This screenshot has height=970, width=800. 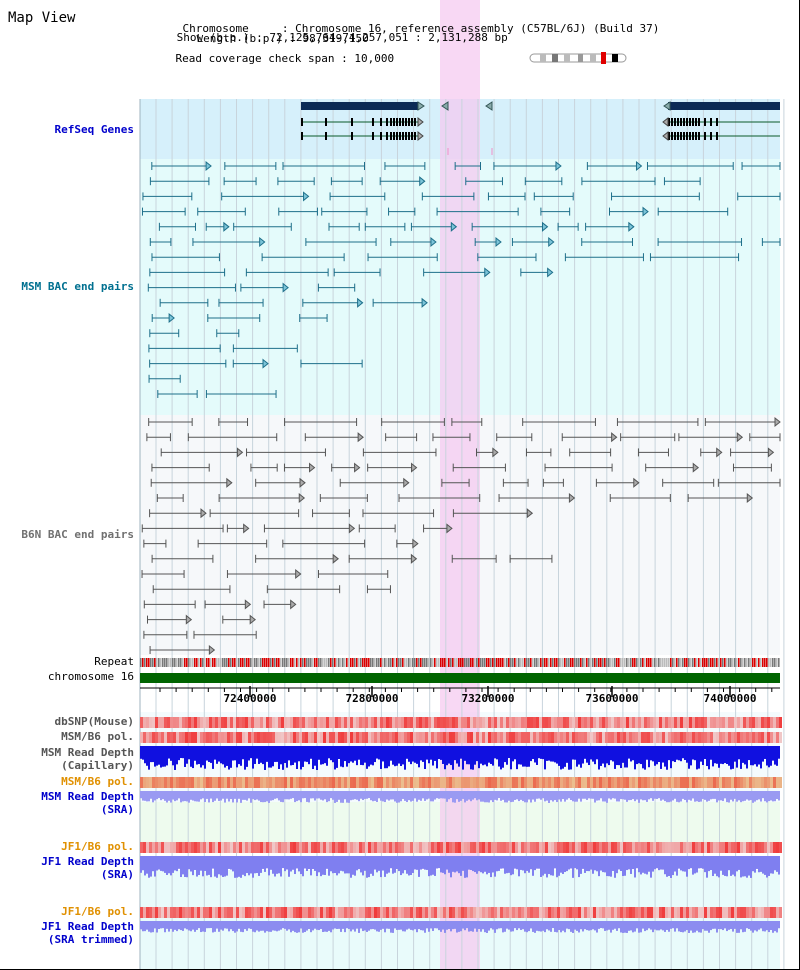 What do you see at coordinates (460, 485) in the screenshot?
I see `selection-highlight` at bounding box center [460, 485].